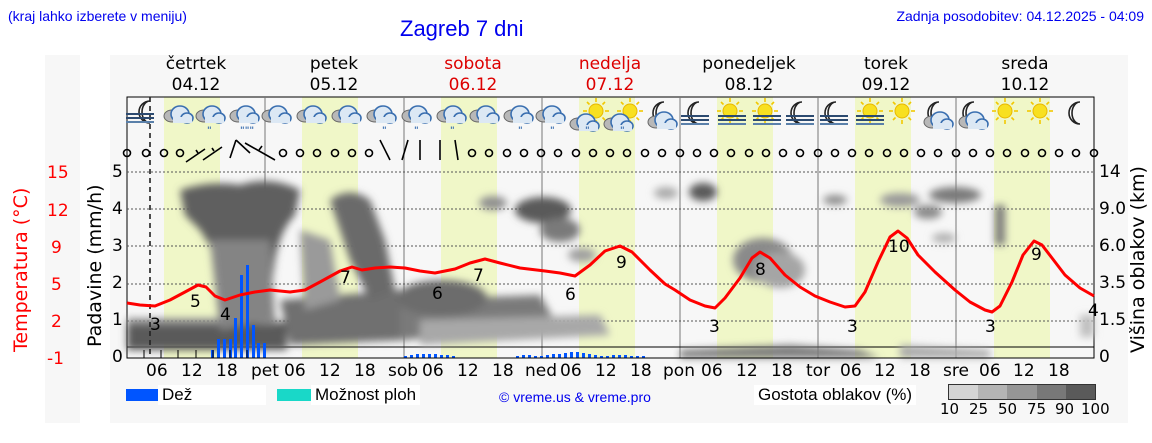 The image size is (1152, 443). Describe the element at coordinates (749, 74) in the screenshot. I see `day-header: ponedeljek 08.12` at that location.